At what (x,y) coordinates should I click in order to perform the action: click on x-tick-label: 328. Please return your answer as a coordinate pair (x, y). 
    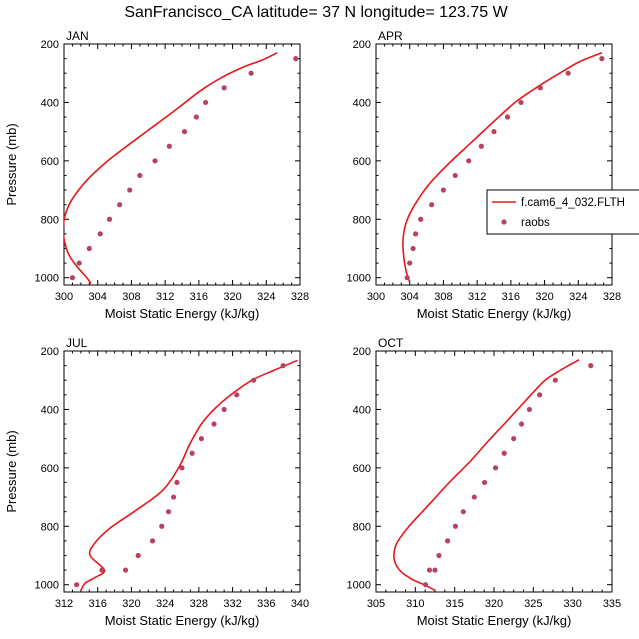
    Looking at the image, I should click on (612, 297).